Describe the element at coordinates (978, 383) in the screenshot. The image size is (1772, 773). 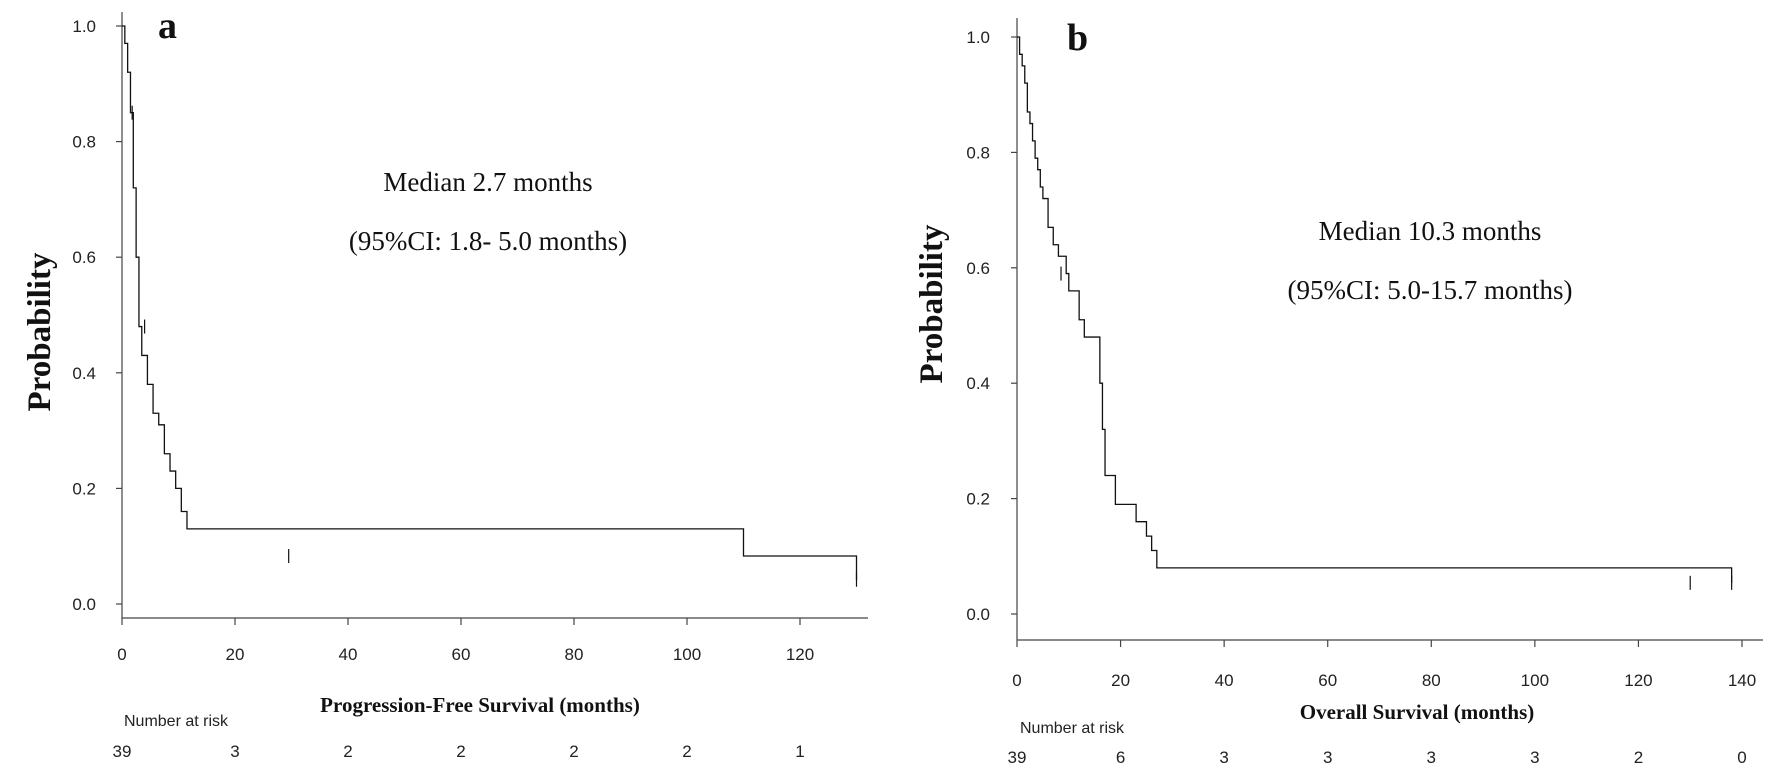
I see `panel-b-y-tick-label: 0.4` at that location.